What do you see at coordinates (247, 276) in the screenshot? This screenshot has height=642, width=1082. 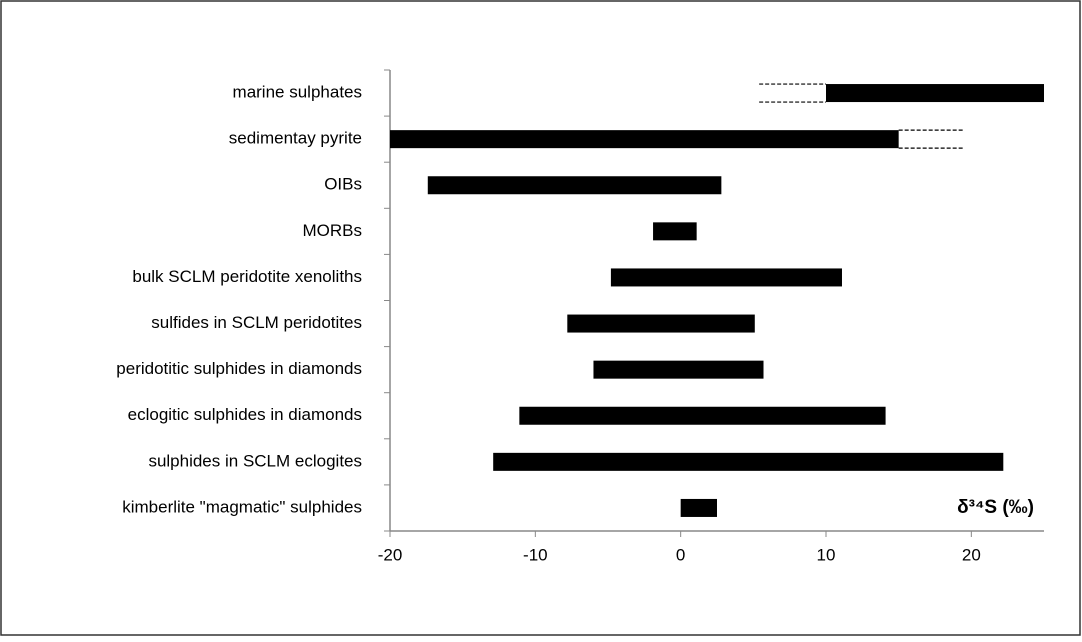 I see `category-label: bulk SCLM peridotite xenoliths` at bounding box center [247, 276].